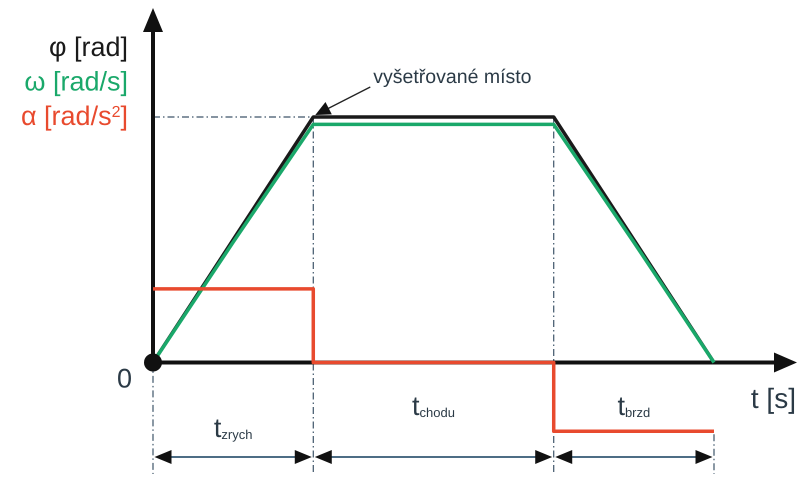 Image resolution: width=799 pixels, height=477 pixels. Describe the element at coordinates (88, 47) in the screenshot. I see `legend-label: φ [rad]` at that location.